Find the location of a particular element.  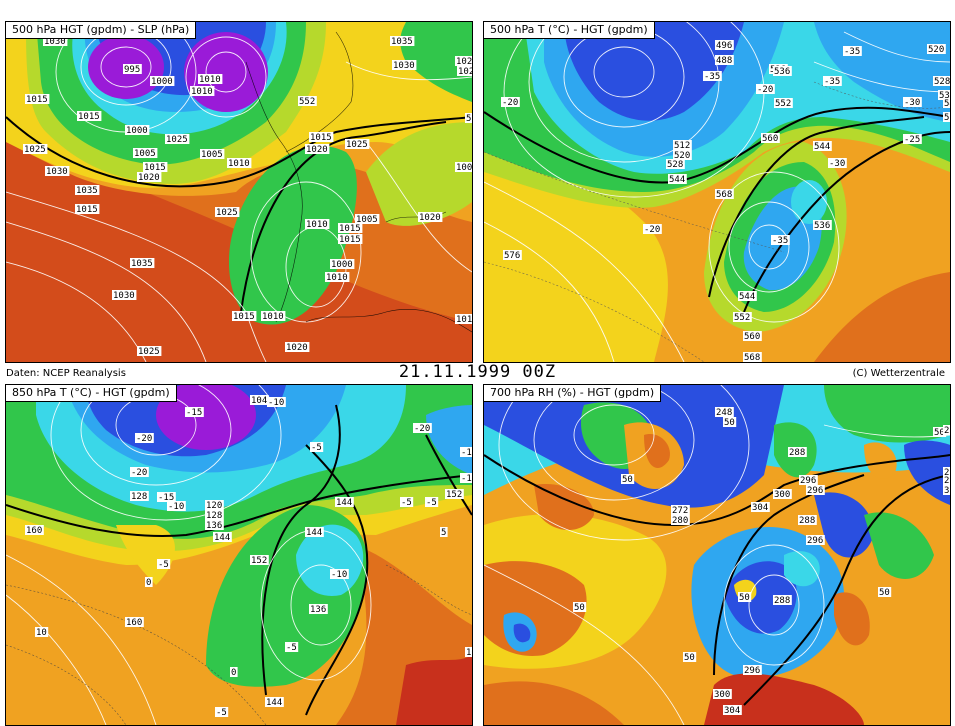

contour-label: 496 is located at coordinates (724, 46).